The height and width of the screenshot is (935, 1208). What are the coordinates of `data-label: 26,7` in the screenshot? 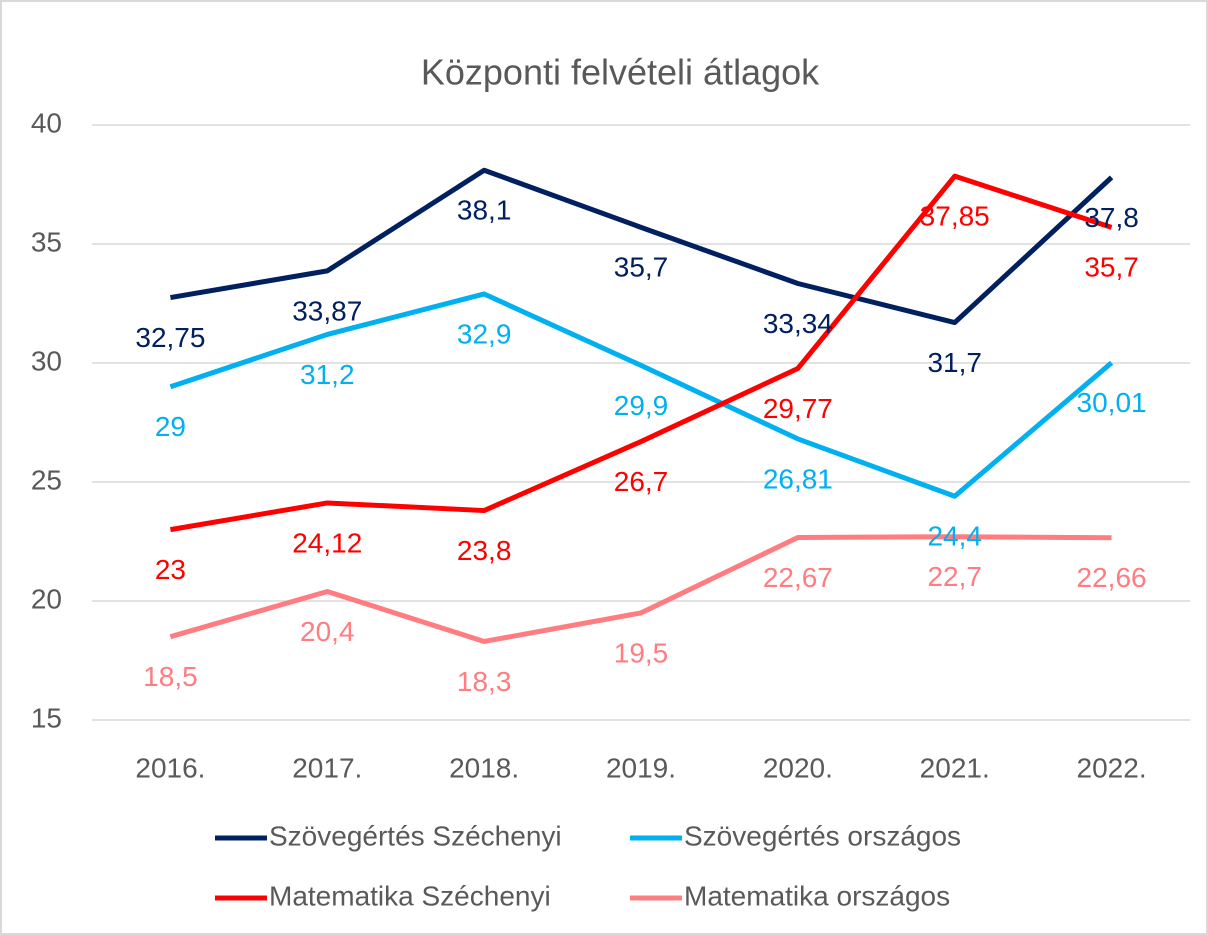 It's located at (641, 481).